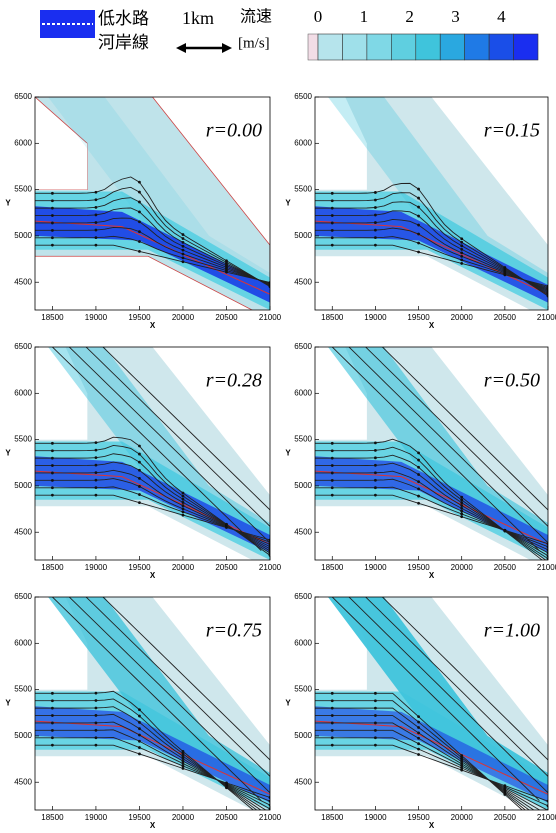 Image resolution: width=556 pixels, height=833 pixels. I want to click on flow-field, so click(431, 453).